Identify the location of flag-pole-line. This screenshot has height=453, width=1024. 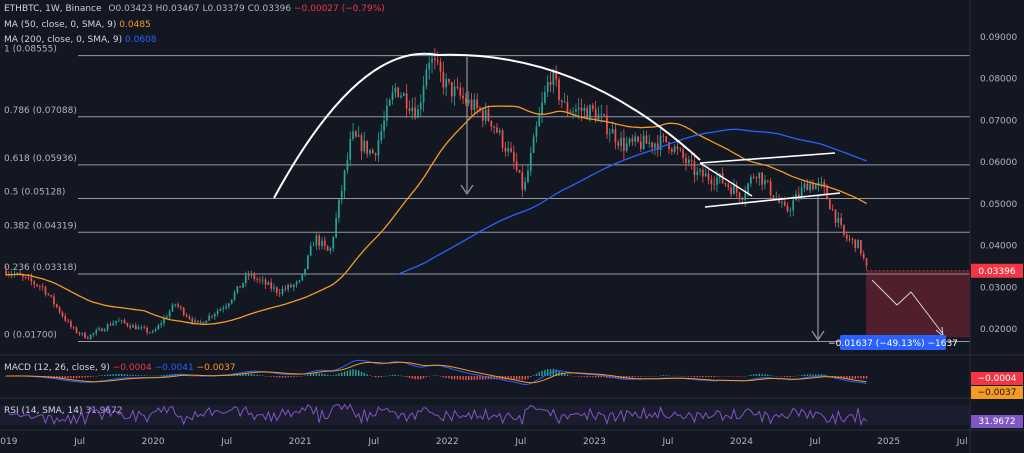
(726, 179).